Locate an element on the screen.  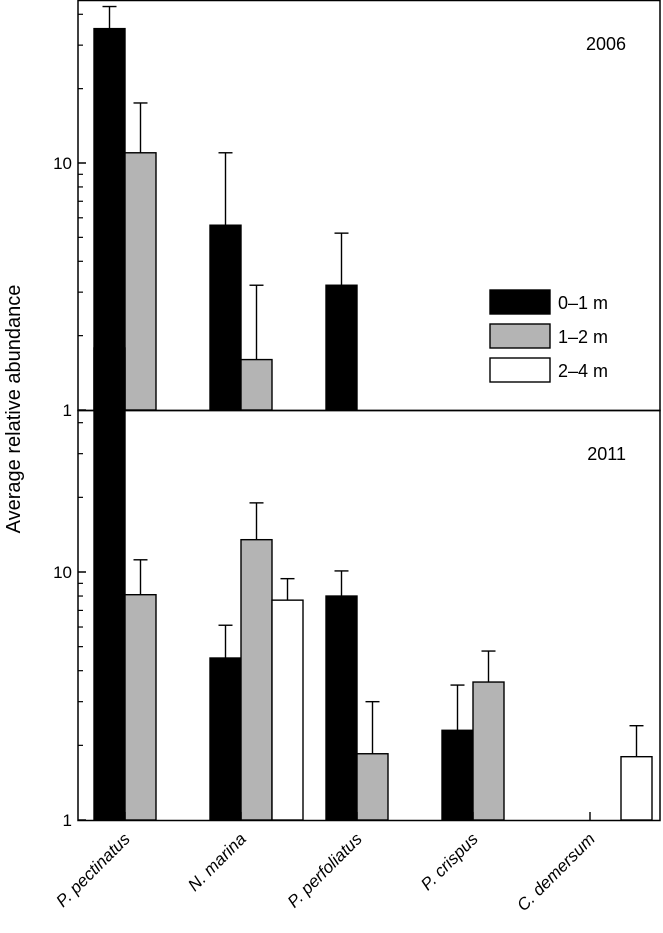
legend: 0–1 m 1–2 m 2–4 m is located at coordinates (548, 336).